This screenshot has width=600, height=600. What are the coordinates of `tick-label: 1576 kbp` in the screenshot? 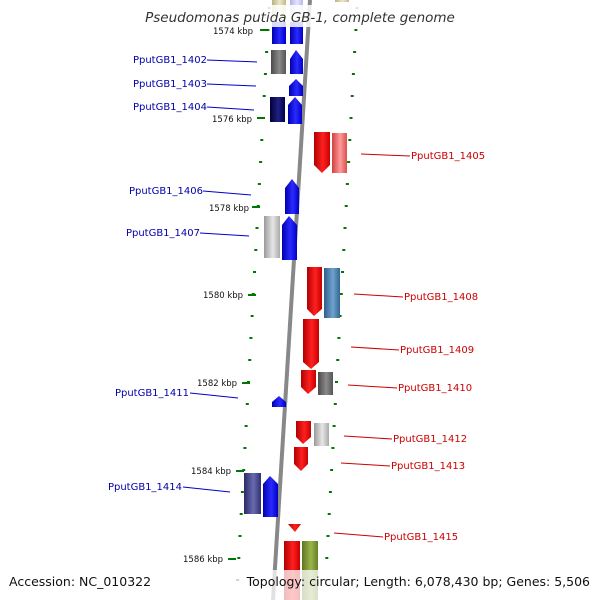 It's located at (232, 120).